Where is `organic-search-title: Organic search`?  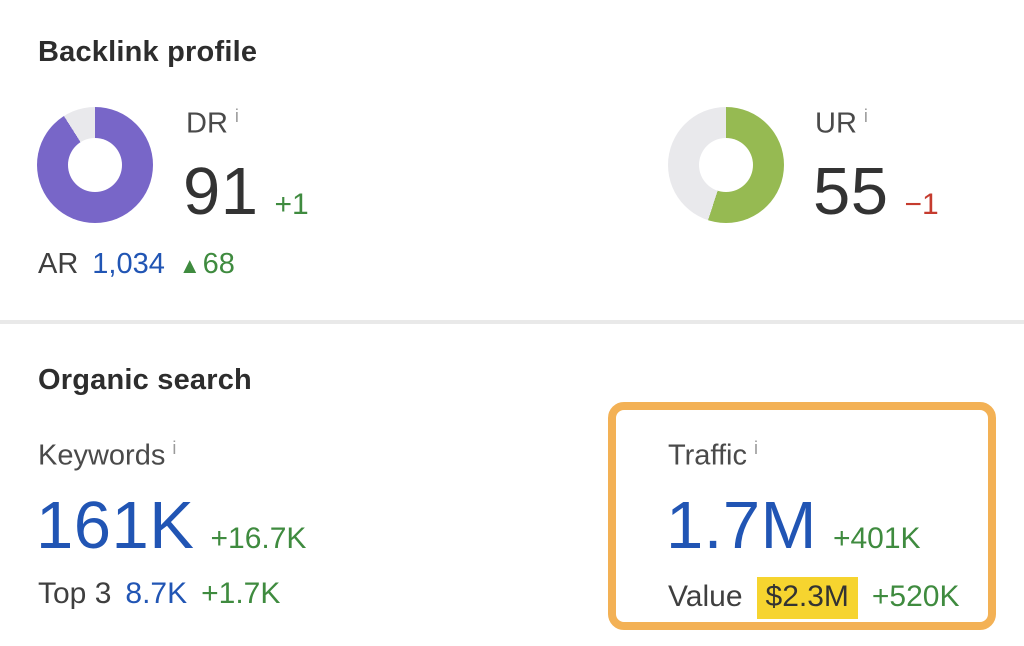 organic-search-title: Organic search is located at coordinates (145, 380).